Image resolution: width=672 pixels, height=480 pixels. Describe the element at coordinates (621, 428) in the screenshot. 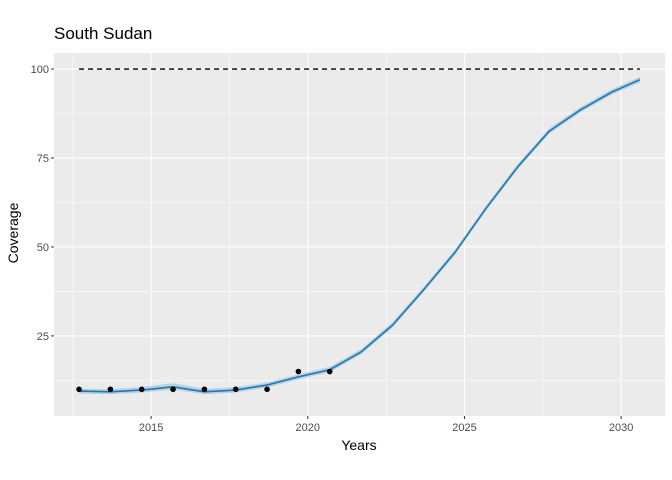

I see `x-tick-label: 2030` at that location.